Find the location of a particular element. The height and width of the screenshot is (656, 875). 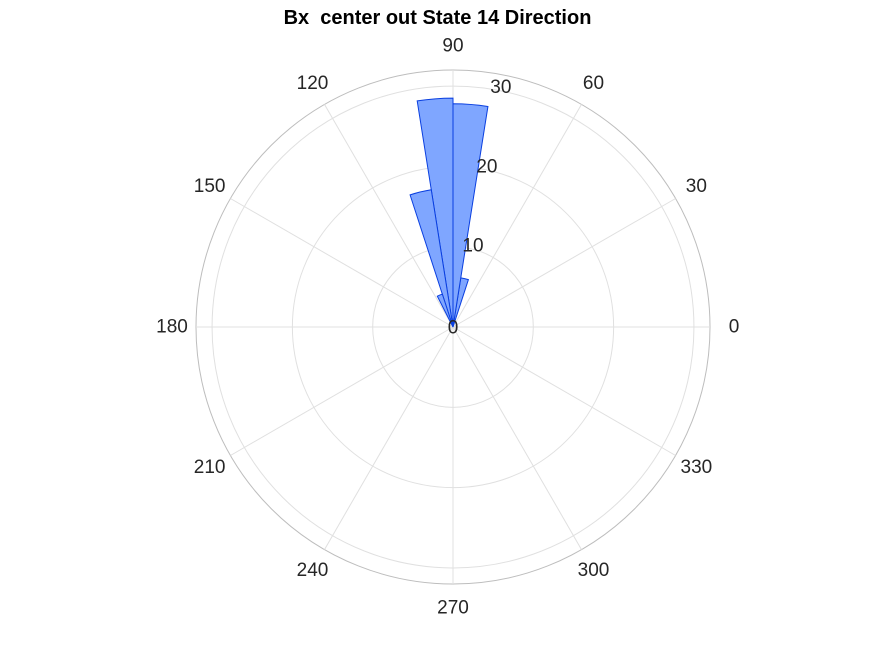

bar-layer is located at coordinates (449, 212).